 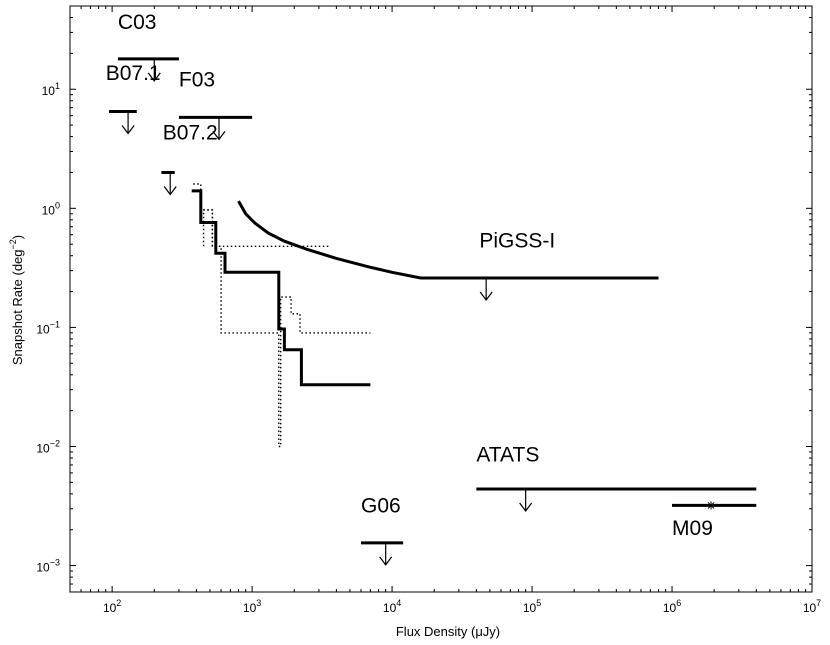 What do you see at coordinates (517, 240) in the screenshot?
I see `survey-label: PiGSS-I` at bounding box center [517, 240].